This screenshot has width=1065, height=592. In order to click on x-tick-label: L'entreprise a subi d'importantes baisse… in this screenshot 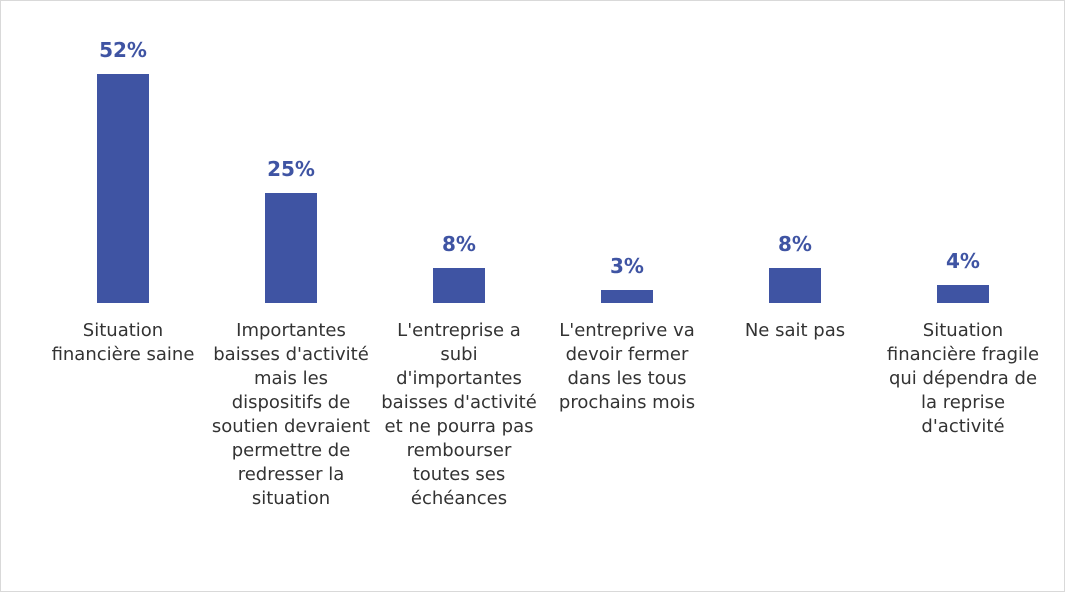, I will do `click(459, 414)`.